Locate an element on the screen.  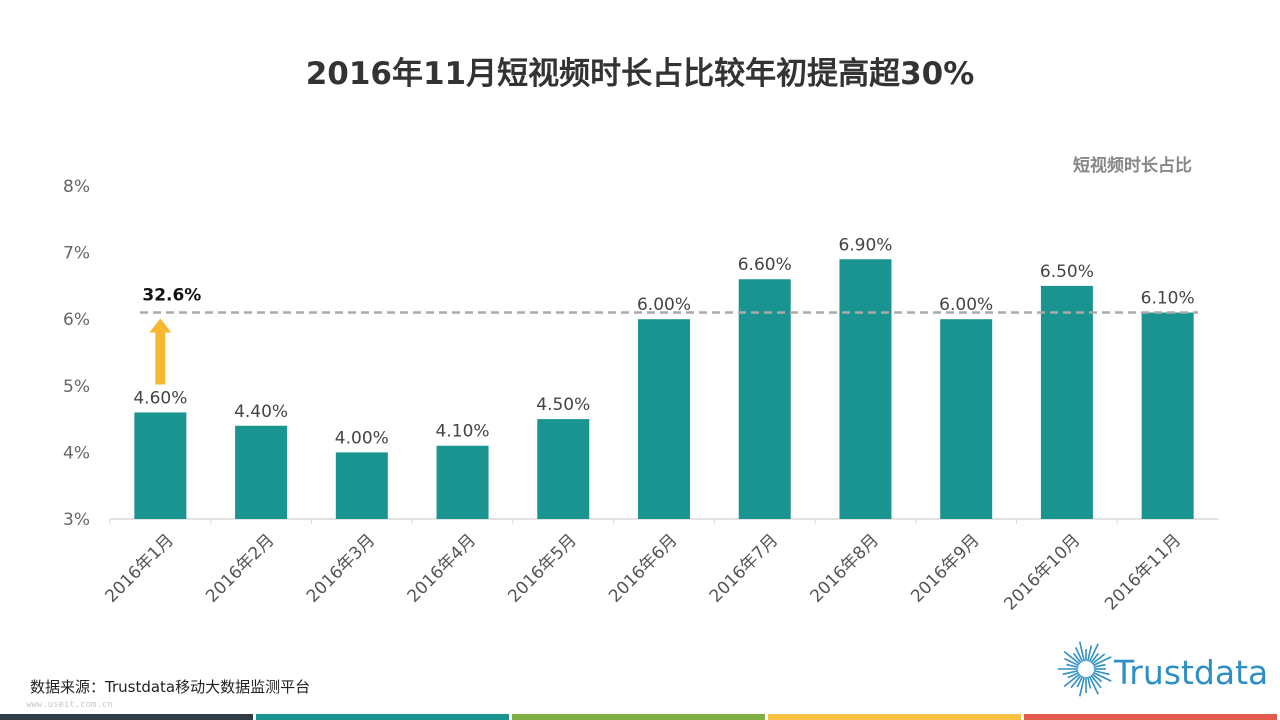
footer-color-bar is located at coordinates (640, 717).